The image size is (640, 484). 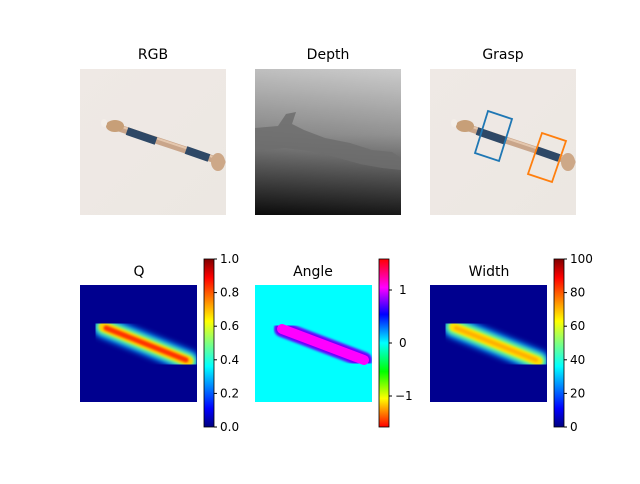 I want to click on q-tick-0: 0.0, so click(x=229, y=427).